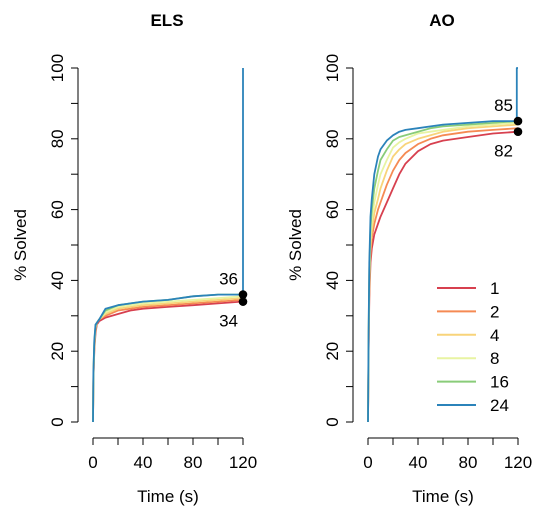 The image size is (538, 516). What do you see at coordinates (442, 20) in the screenshot?
I see `ao-title: AO` at bounding box center [442, 20].